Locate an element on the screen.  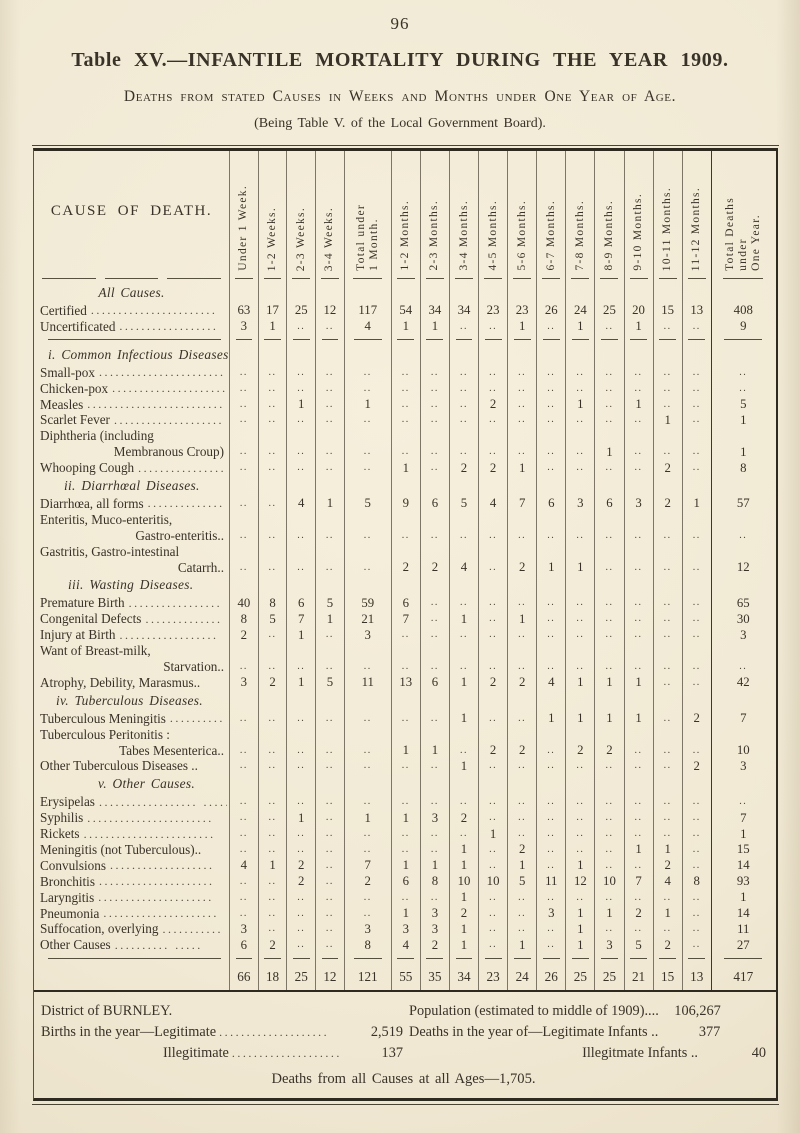
data-cell: 7 is located at coordinates (405, 619).